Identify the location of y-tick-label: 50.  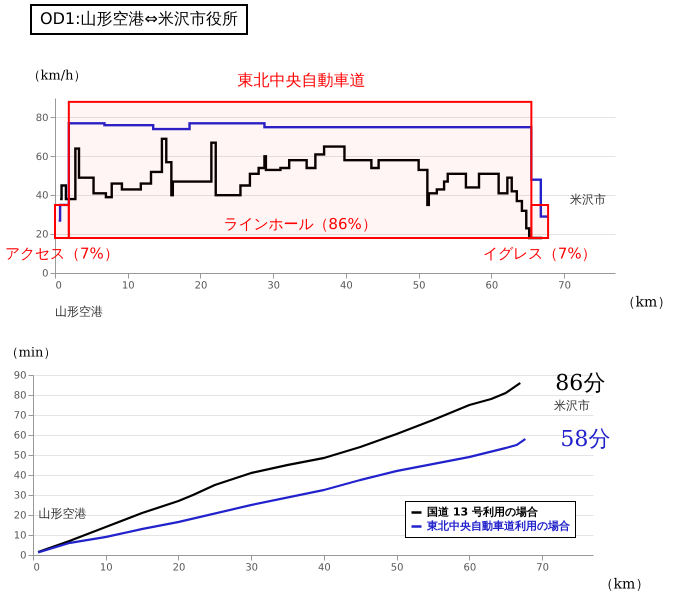
(20, 456).